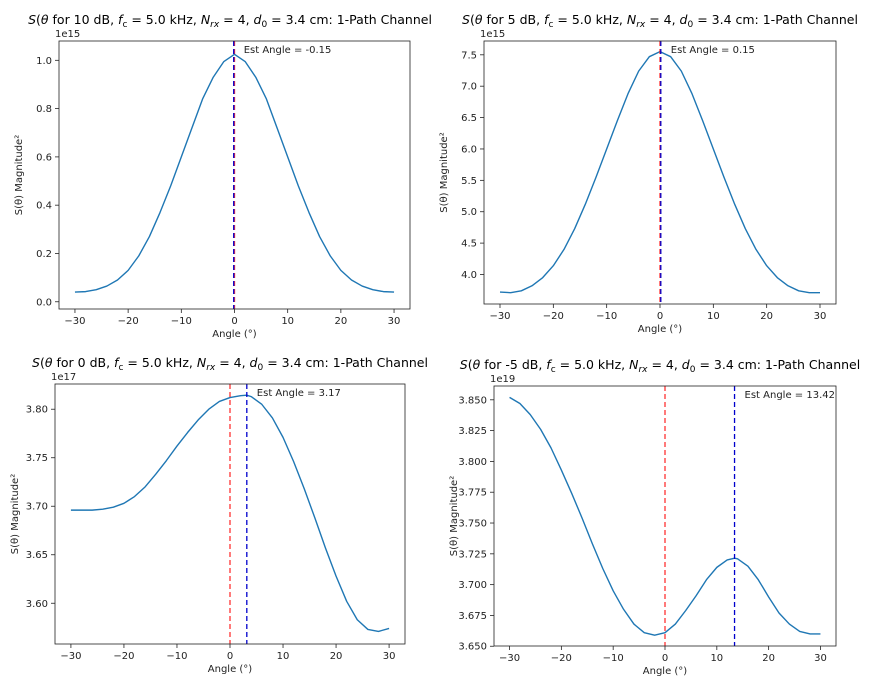 This screenshot has height=682, width=878. I want to click on axis-offset-label: 1e19, so click(502, 379).